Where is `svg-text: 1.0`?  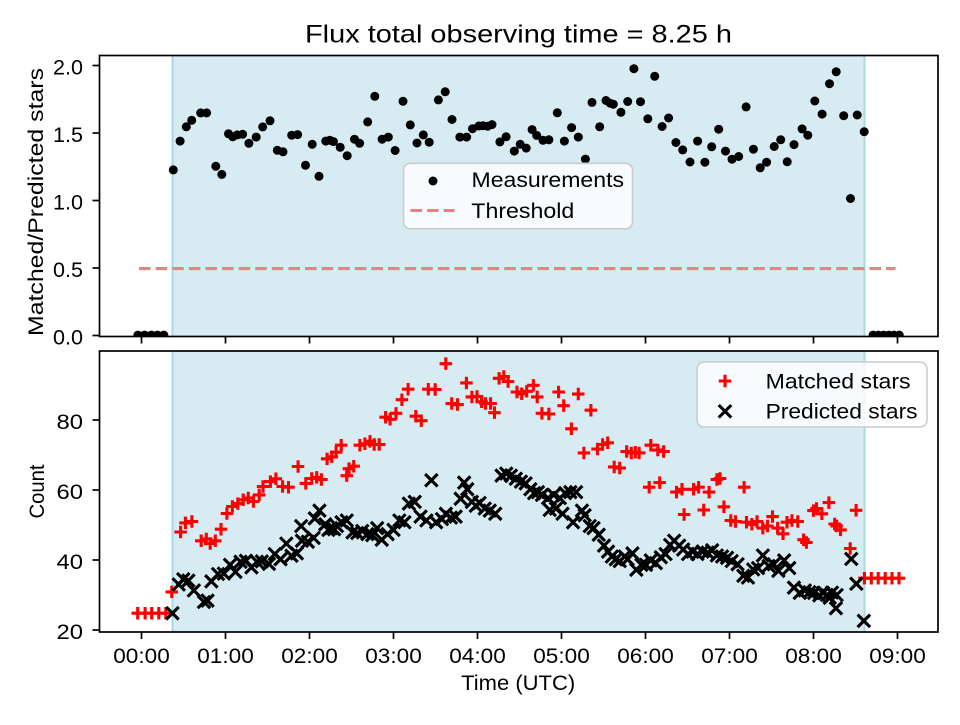
svg-text: 1.0 is located at coordinates (68, 202).